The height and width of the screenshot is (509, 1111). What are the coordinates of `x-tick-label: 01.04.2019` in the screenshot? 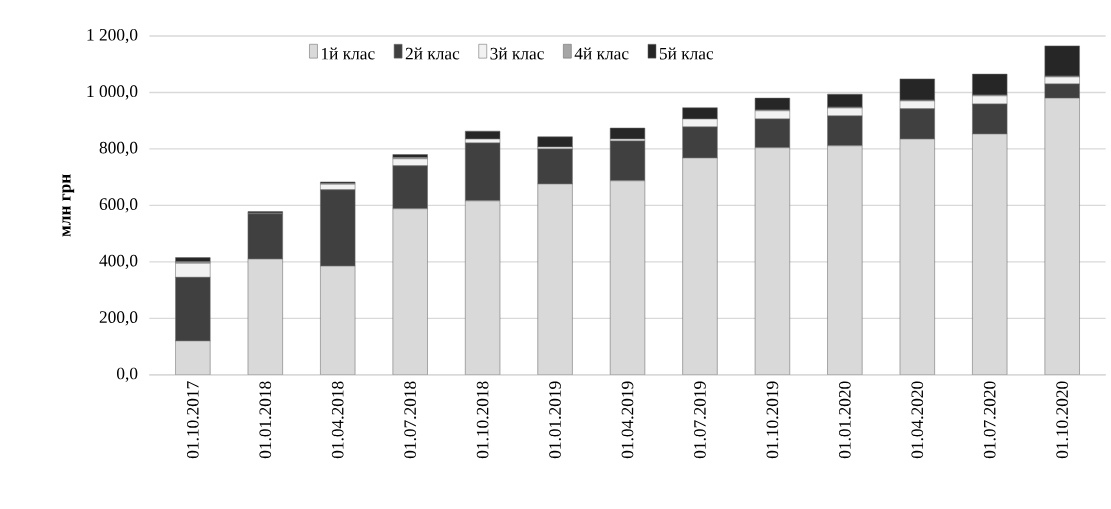 It's located at (627, 419).